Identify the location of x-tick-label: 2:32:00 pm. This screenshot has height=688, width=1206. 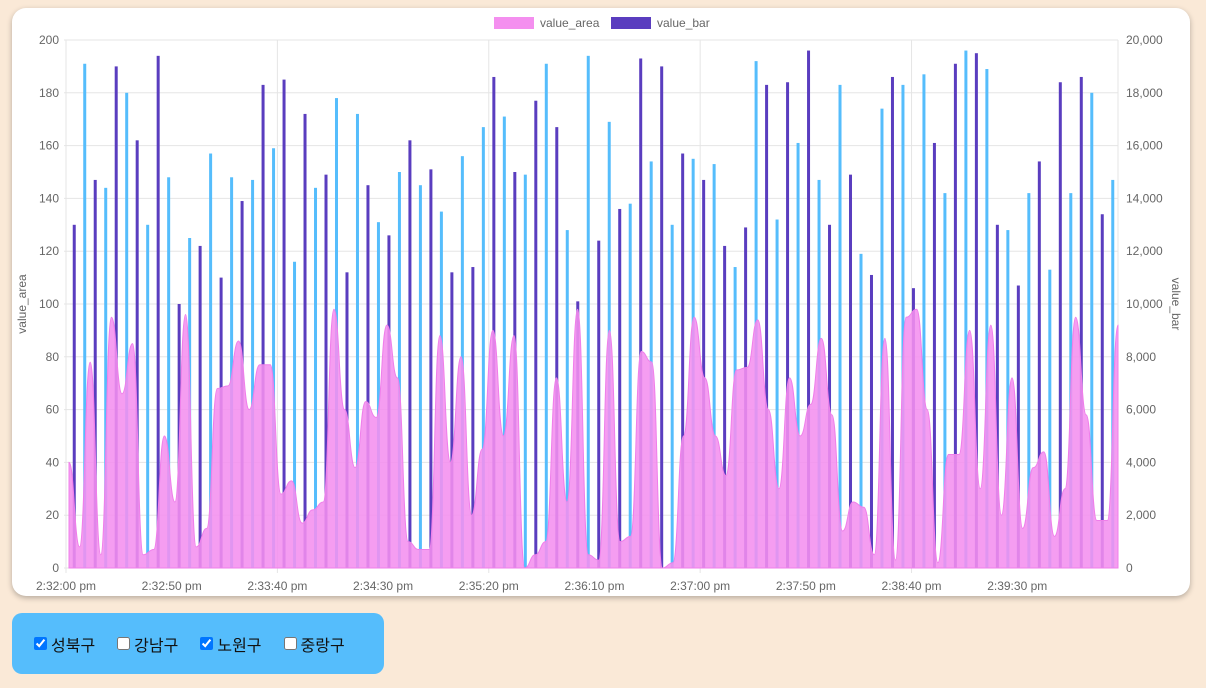
(66, 586).